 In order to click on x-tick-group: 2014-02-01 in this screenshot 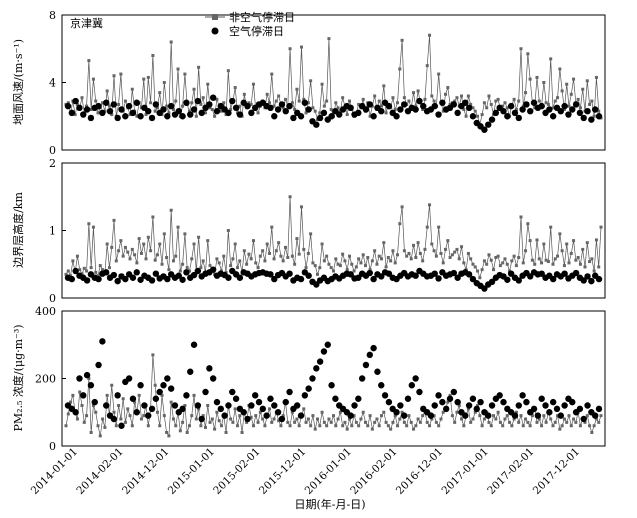, I will do `click(99, 471)`.